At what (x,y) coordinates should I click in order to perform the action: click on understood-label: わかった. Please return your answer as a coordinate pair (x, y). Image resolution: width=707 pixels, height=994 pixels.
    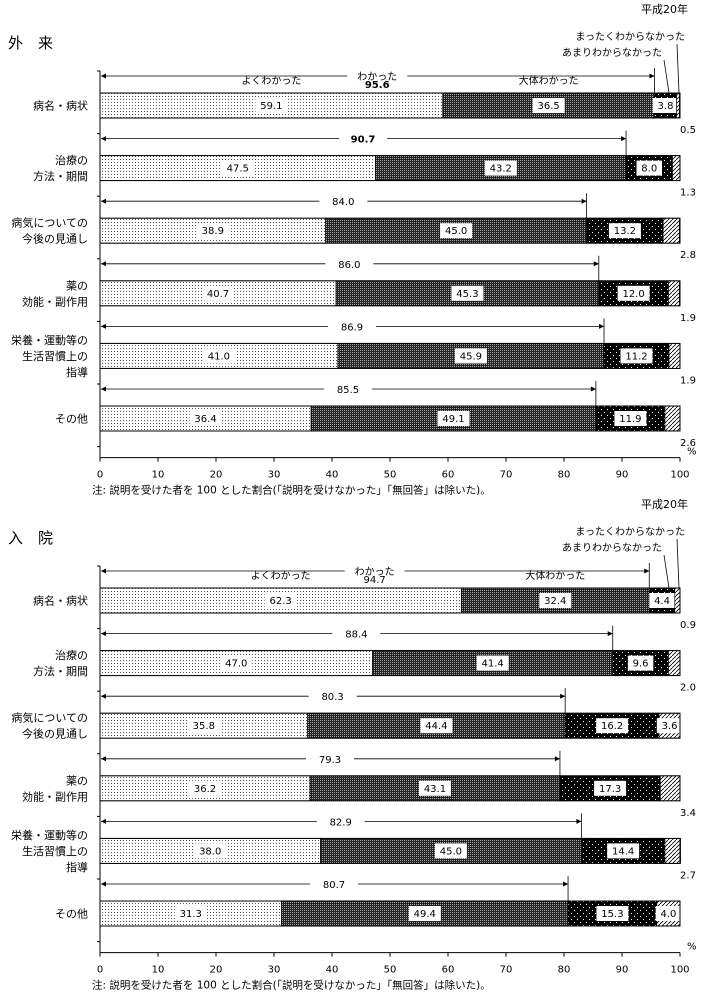
    Looking at the image, I should click on (377, 77).